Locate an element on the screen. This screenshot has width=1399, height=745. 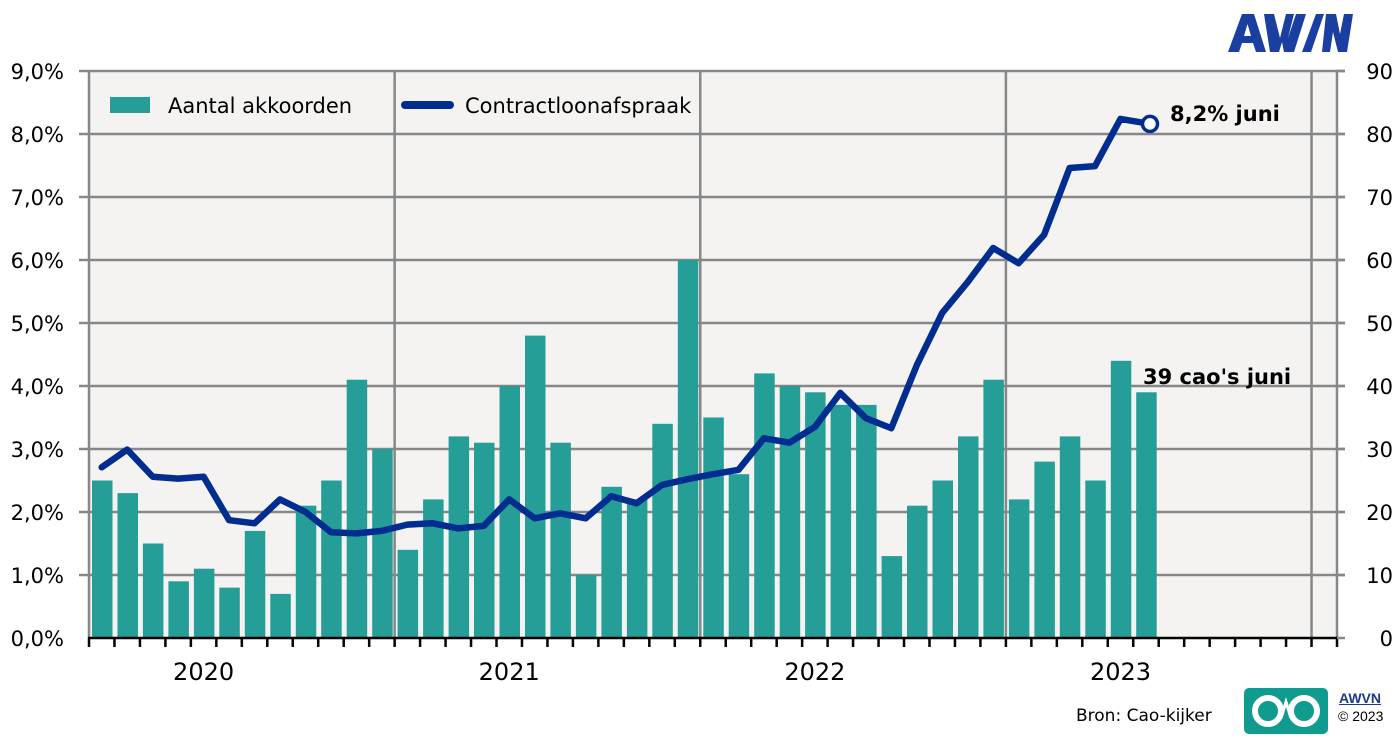
right-tick-label: 40 is located at coordinates (1379, 387).